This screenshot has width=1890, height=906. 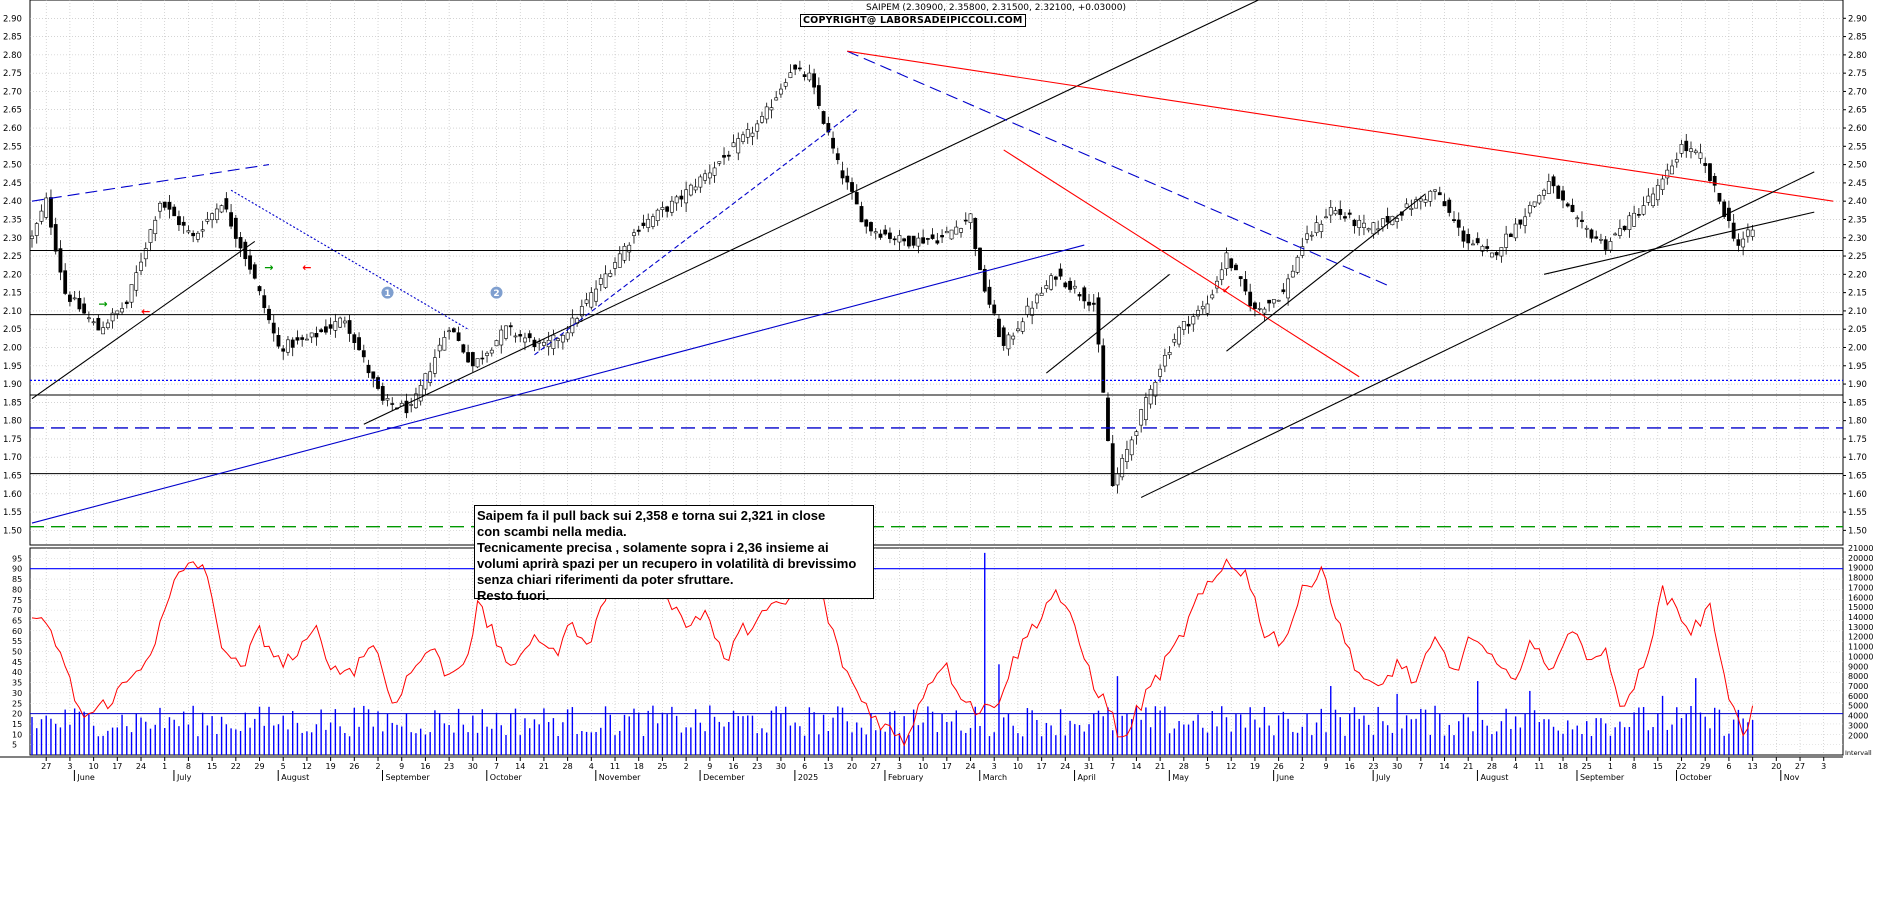 I want to click on date-tick-label: 15, so click(x=212, y=766).